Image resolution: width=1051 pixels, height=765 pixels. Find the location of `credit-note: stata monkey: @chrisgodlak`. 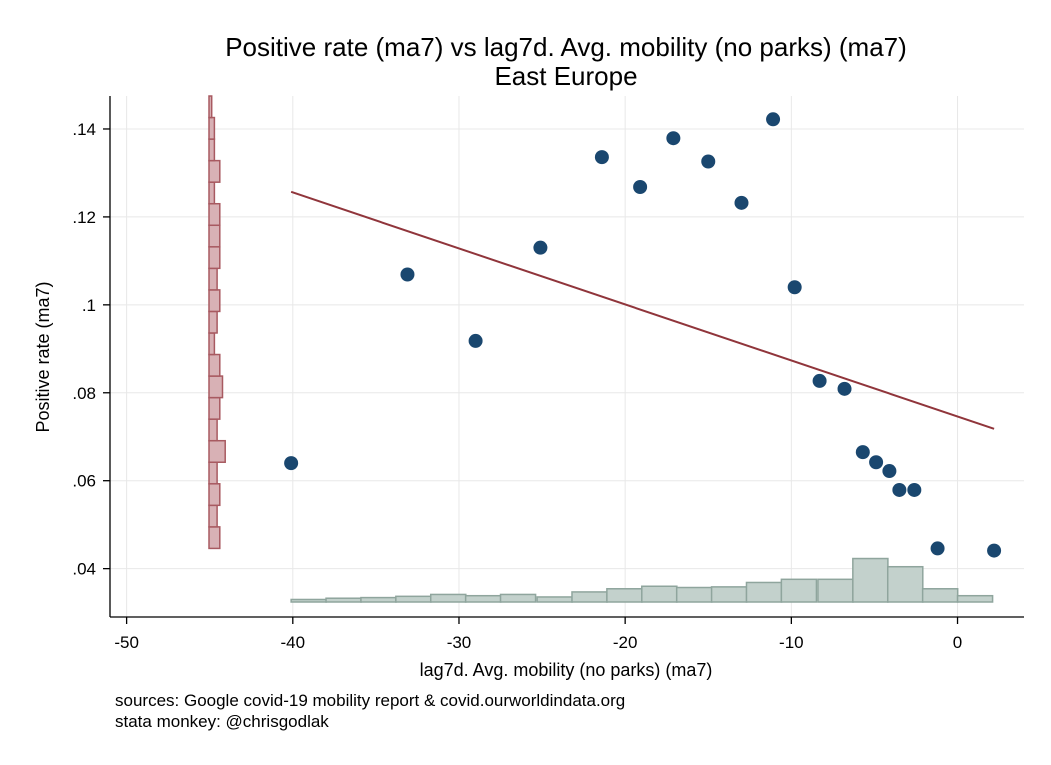

credit-note: stata monkey: @chrisgodlak is located at coordinates (222, 721).